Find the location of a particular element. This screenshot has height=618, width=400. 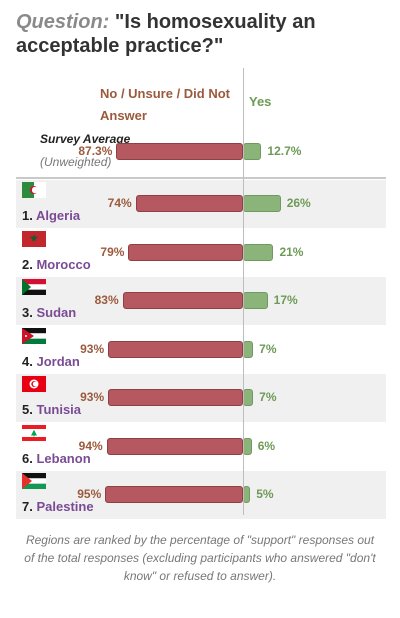

country-label: 7. Palestine is located at coordinates (58, 506).